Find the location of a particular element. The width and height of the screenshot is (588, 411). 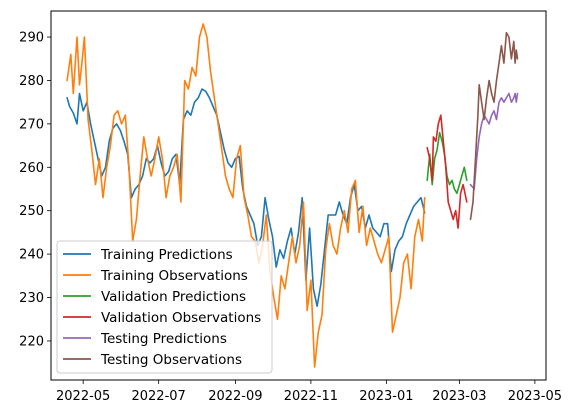

y-tick-label: 230 is located at coordinates (31, 298).